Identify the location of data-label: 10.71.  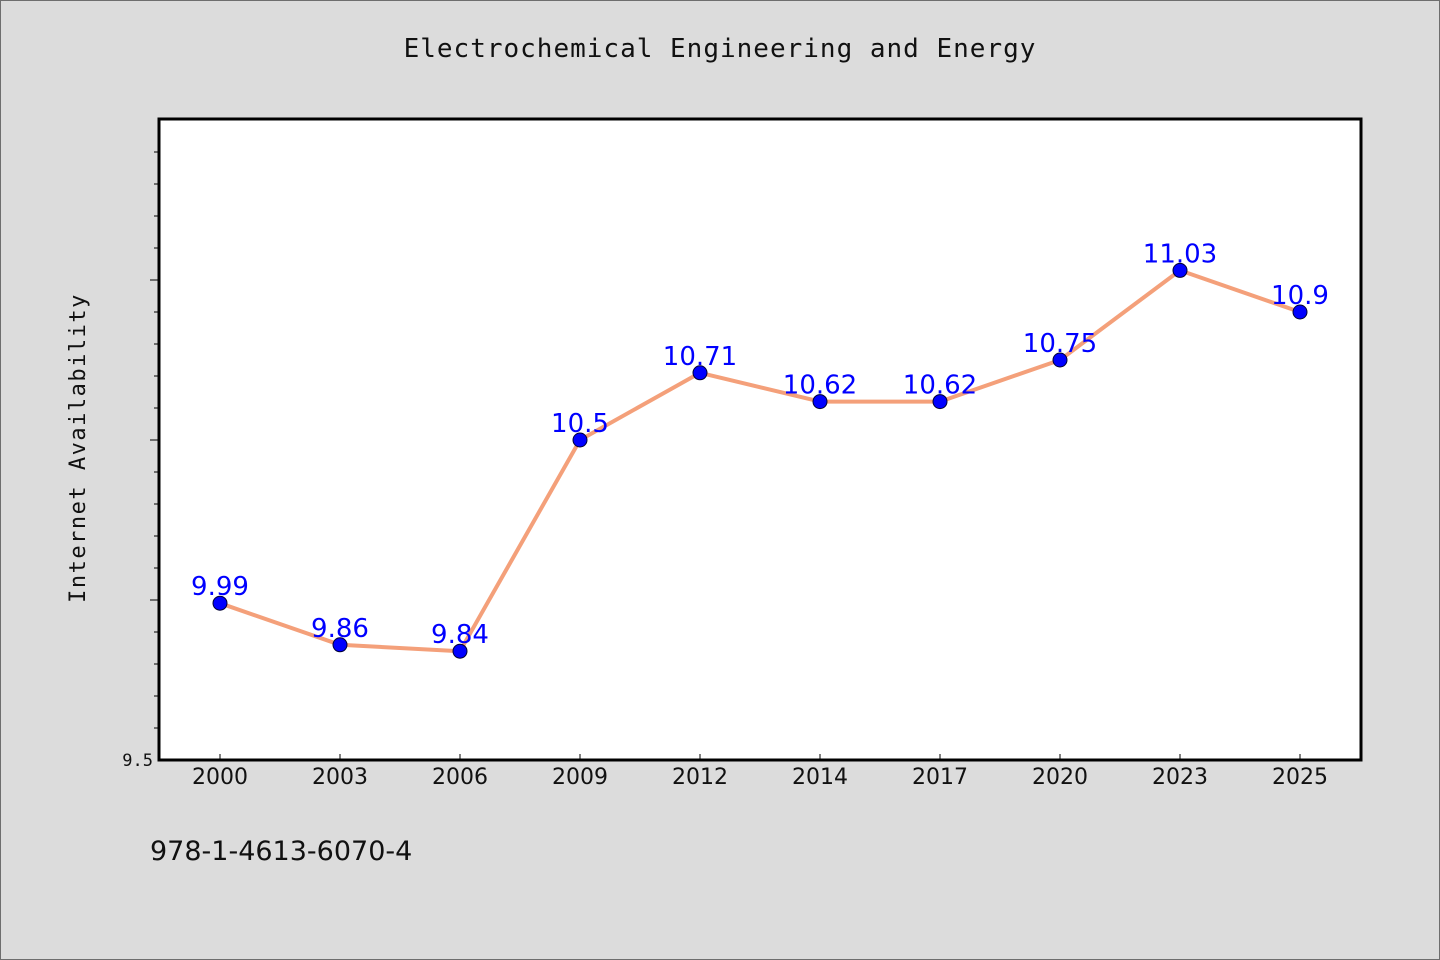
(700, 357).